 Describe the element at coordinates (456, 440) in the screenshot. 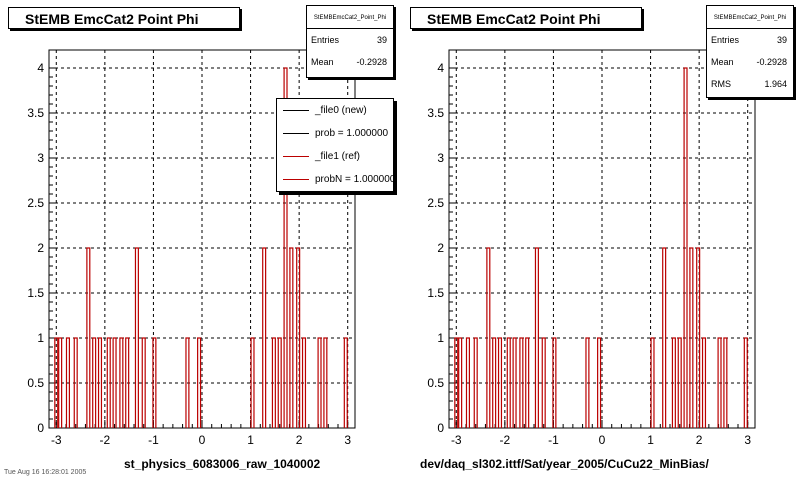

I see `x-tick-label: -3` at that location.